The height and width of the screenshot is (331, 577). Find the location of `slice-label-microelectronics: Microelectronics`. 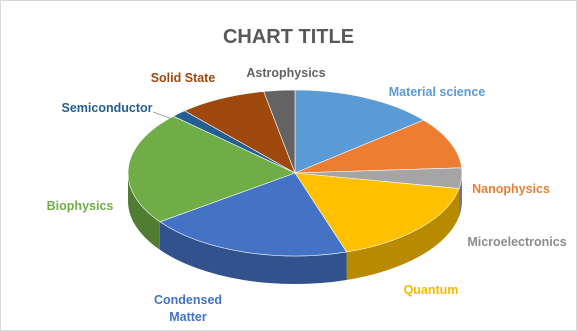

slice-label-microelectronics: Microelectronics is located at coordinates (516, 242).